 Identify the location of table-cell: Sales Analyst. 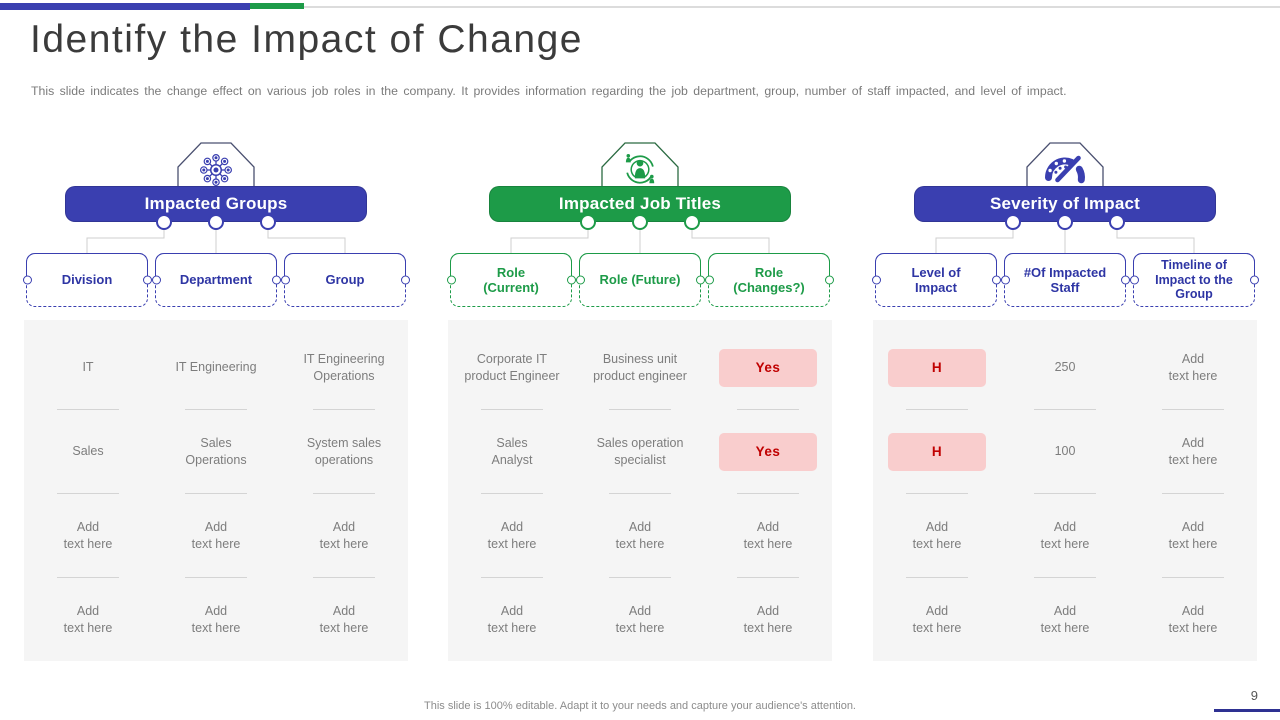
(512, 451).